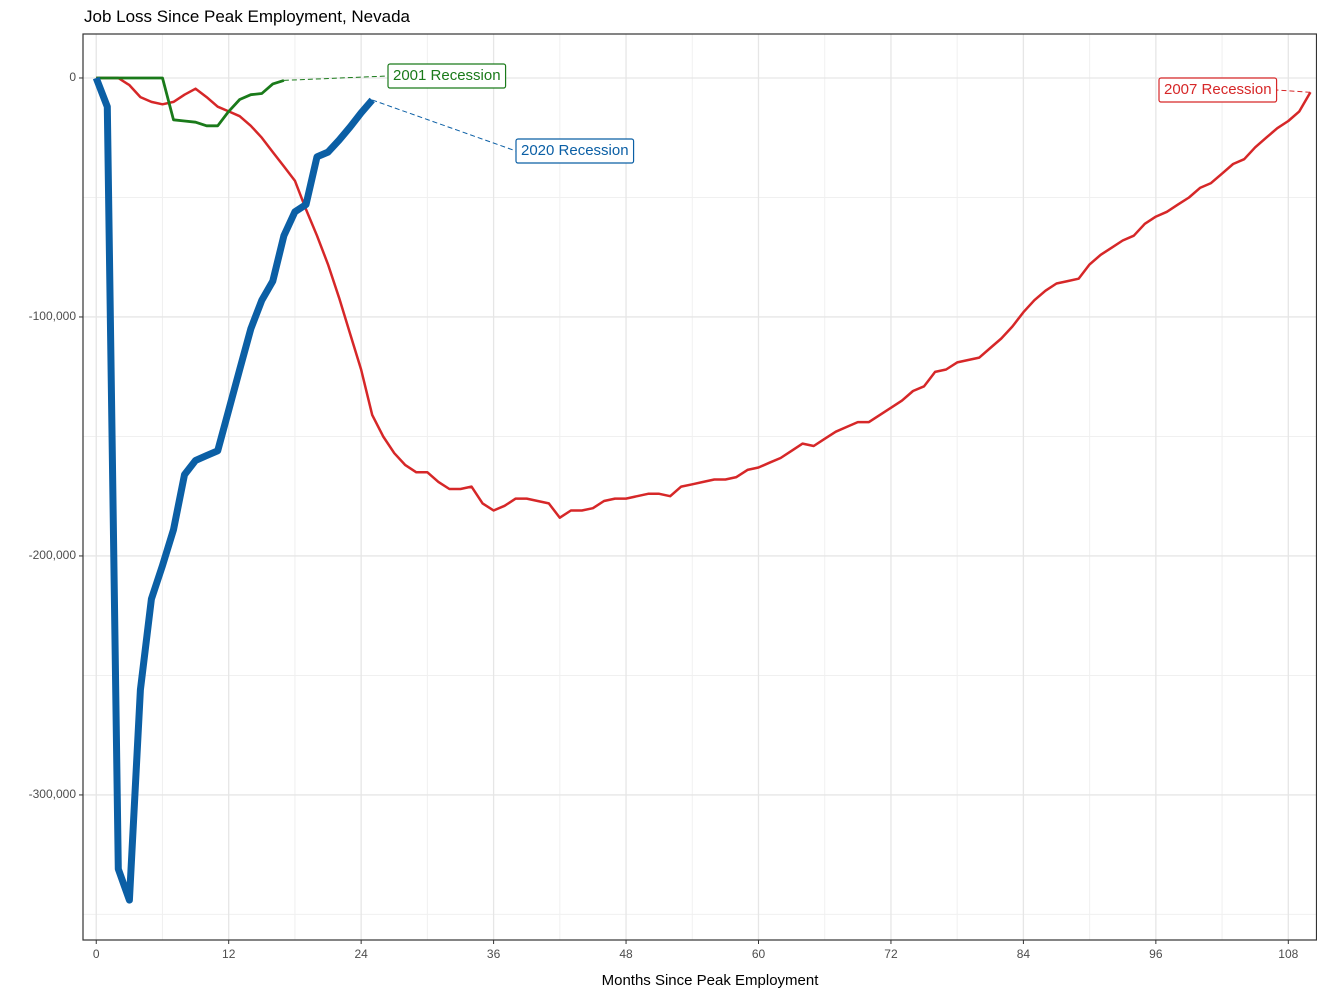 This screenshot has width=1317, height=991. What do you see at coordinates (1218, 89) in the screenshot?
I see `series-label-text: 2007 Recession` at bounding box center [1218, 89].